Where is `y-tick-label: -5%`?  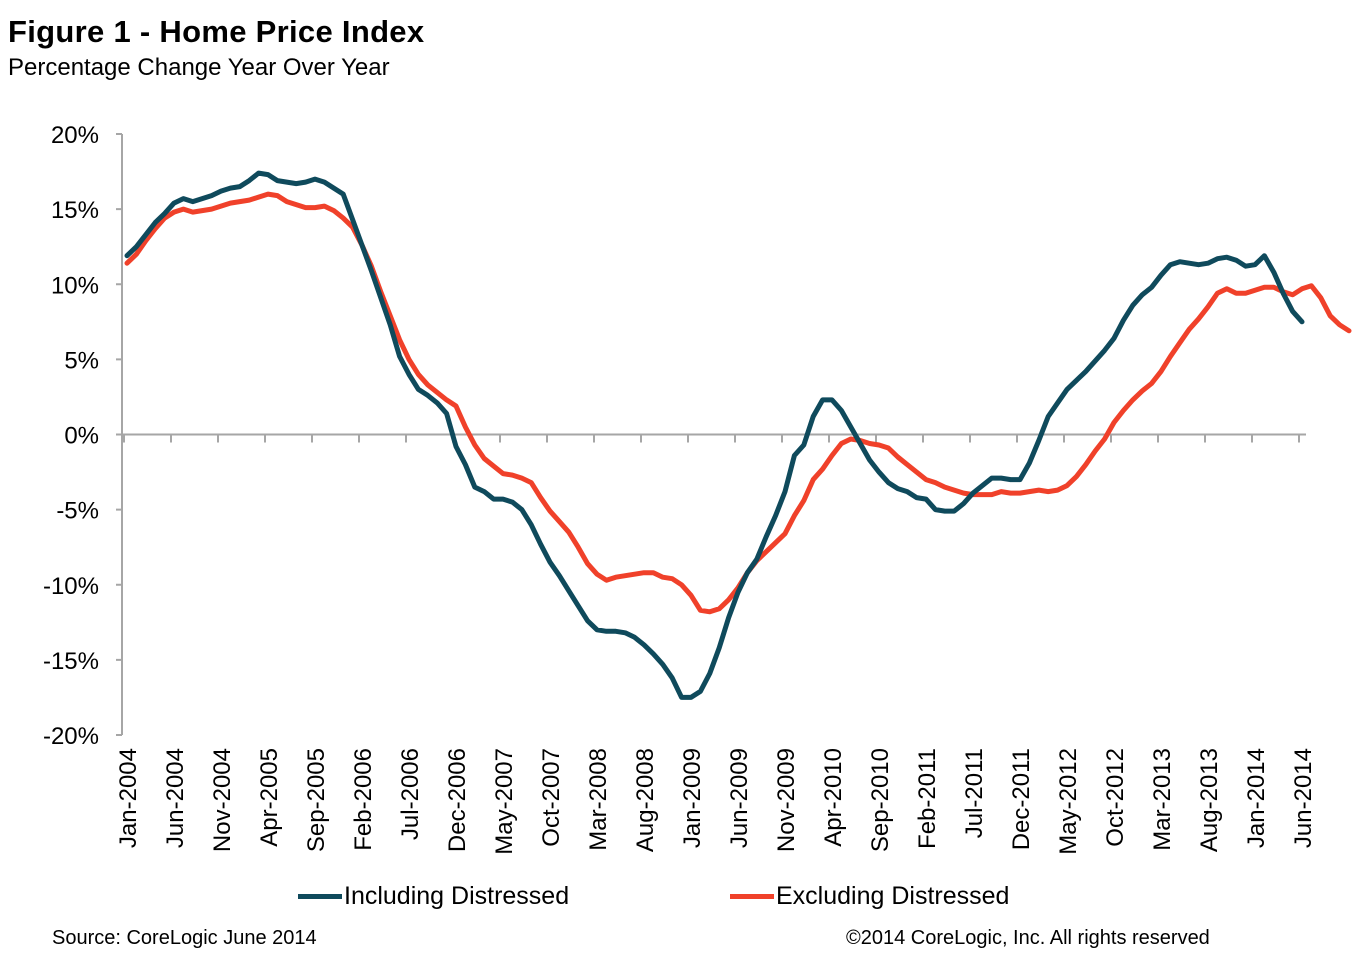 y-tick-label: -5% is located at coordinates (77, 511).